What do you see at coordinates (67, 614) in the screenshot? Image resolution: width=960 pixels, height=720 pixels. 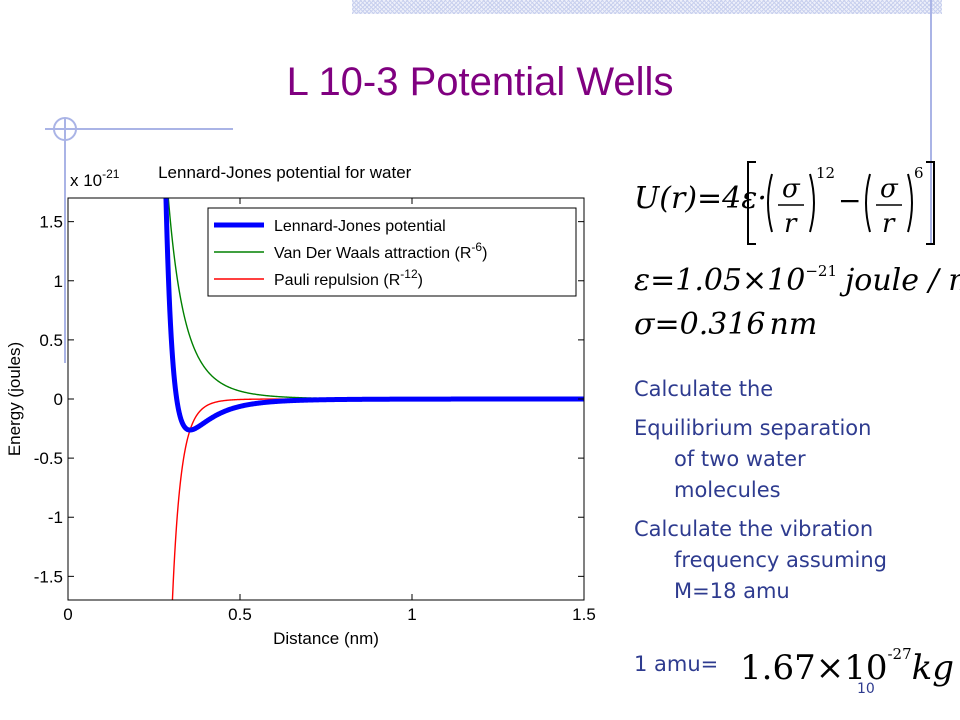 I see `x-tick-label: 0` at bounding box center [67, 614].